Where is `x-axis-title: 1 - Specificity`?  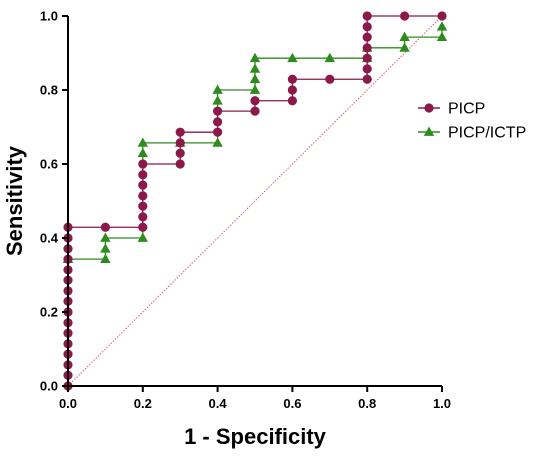 x-axis-title: 1 - Specificity is located at coordinates (255, 436).